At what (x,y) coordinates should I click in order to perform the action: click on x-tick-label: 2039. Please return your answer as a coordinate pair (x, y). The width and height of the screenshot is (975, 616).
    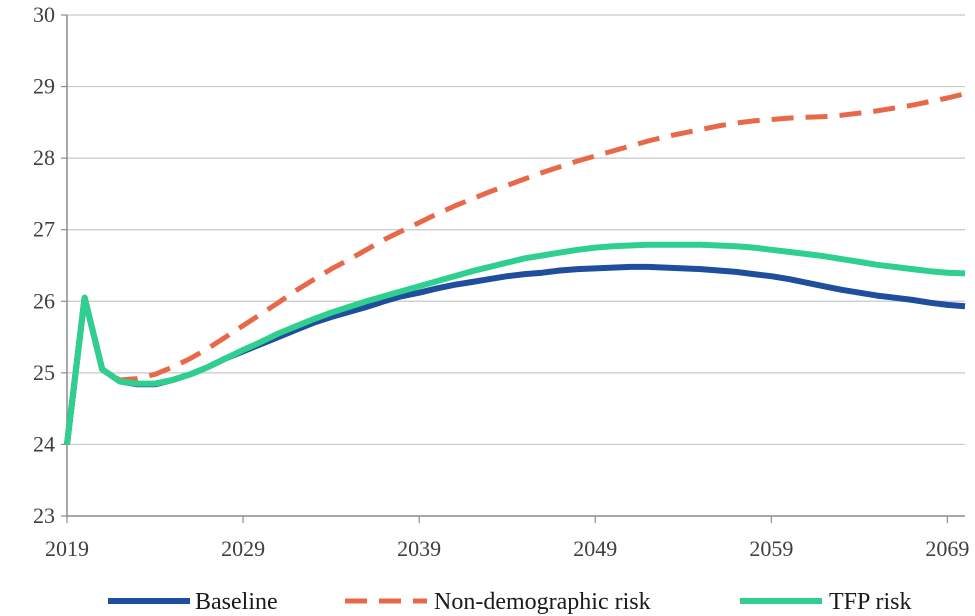
    Looking at the image, I should click on (419, 548).